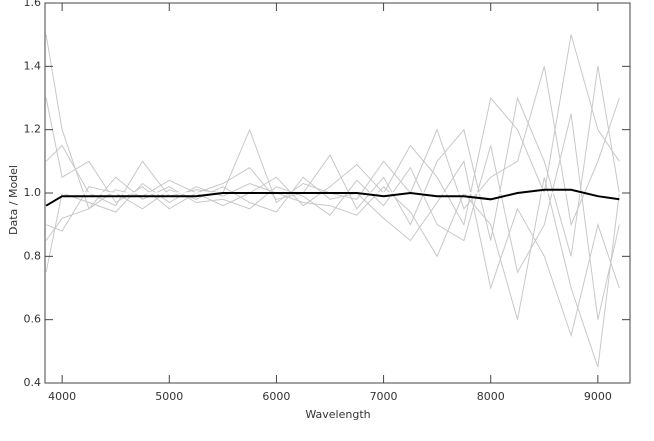 This screenshot has height=441, width=654. I want to click on data-line, so click(332, 197).